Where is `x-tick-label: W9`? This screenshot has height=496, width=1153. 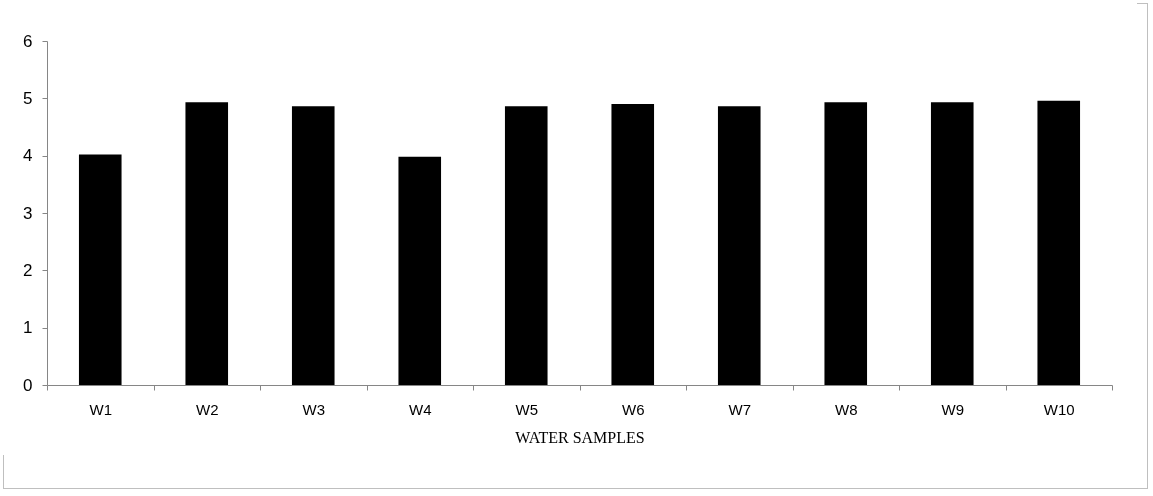 x-tick-label: W9 is located at coordinates (952, 409).